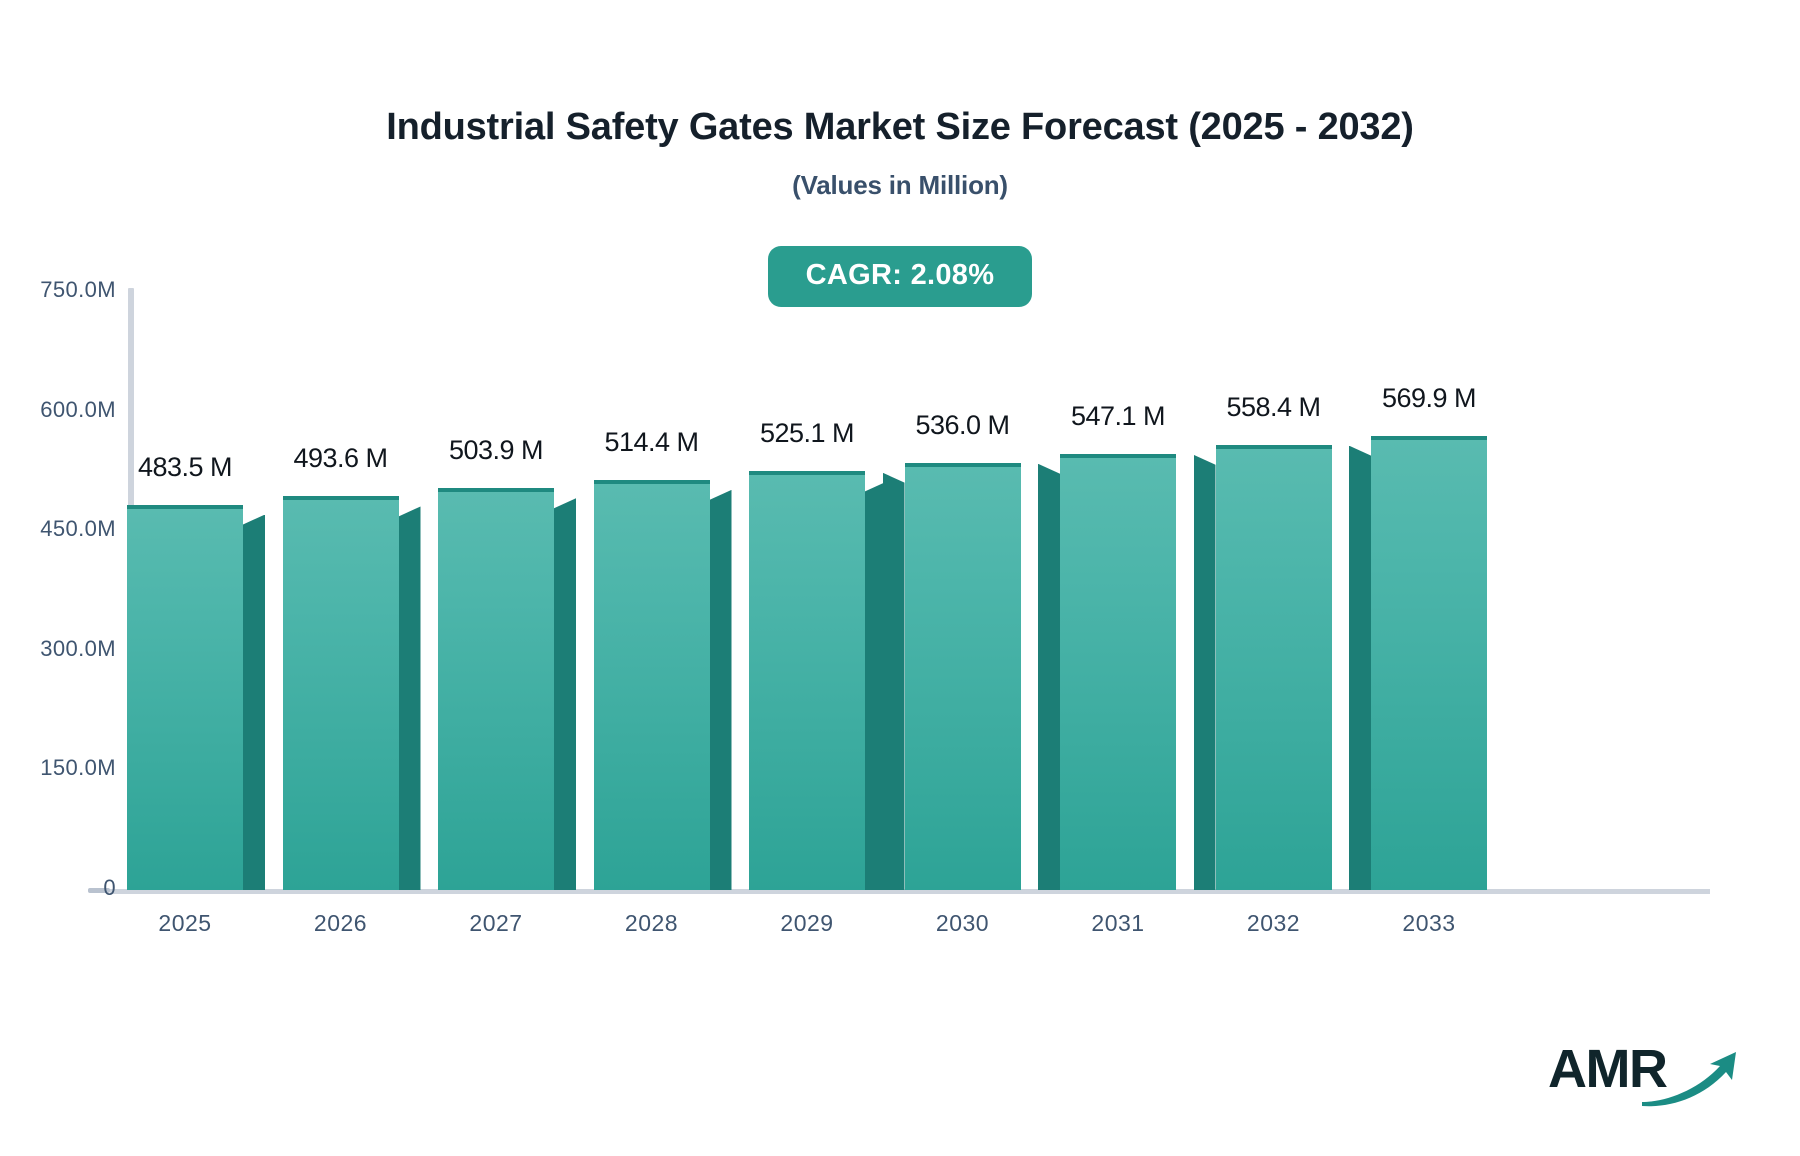  I want to click on amr-logo: AMR, so click(1648, 1078).